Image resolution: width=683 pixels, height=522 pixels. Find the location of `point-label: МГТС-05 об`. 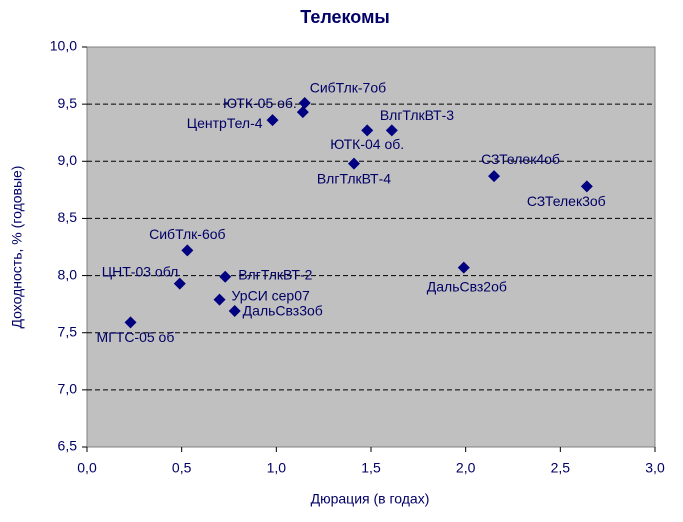

point-label: МГТС-05 об is located at coordinates (136, 337).